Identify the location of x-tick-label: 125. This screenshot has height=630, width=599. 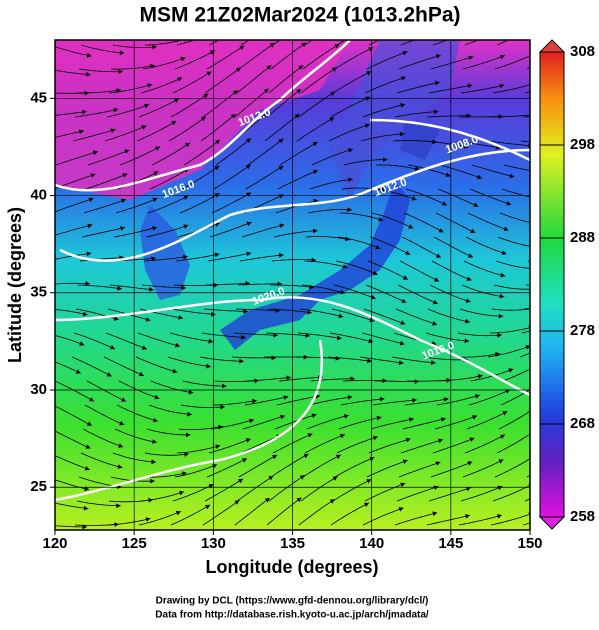
(134, 543).